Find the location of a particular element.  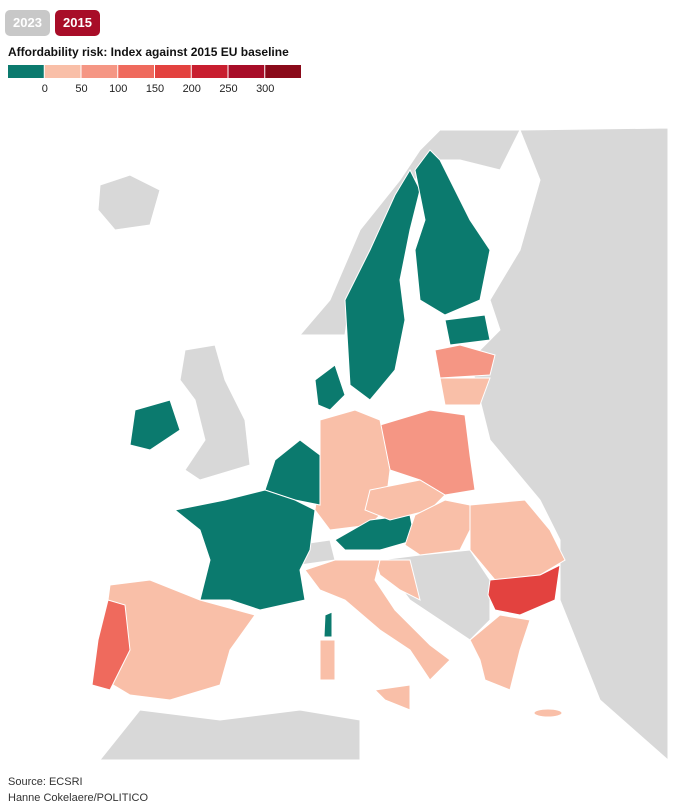

legend-tick-label: 100 is located at coordinates (118, 89).